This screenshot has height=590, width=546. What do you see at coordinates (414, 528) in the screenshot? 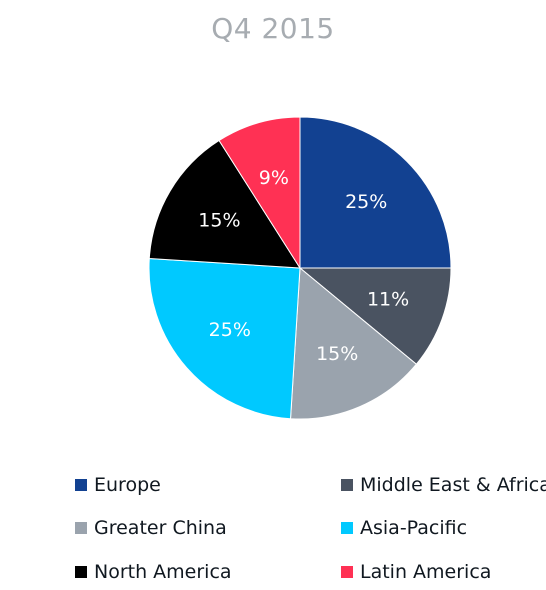
I see `legend-label-asia-pacific: Asia-Pacific` at bounding box center [414, 528].